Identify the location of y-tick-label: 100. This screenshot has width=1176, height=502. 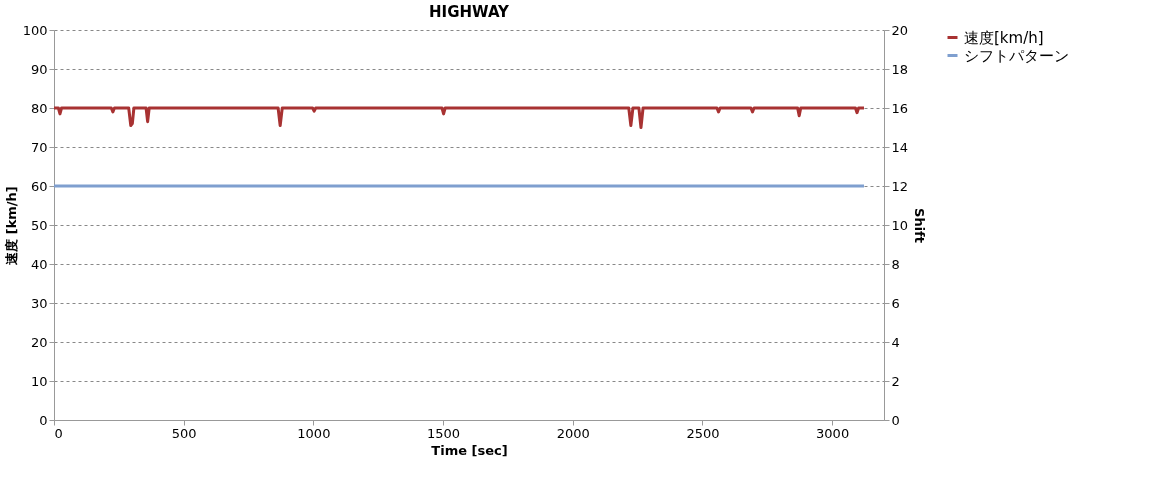
(35, 30).